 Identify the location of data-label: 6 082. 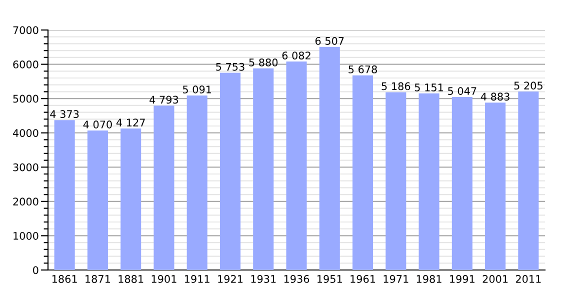
(296, 56).